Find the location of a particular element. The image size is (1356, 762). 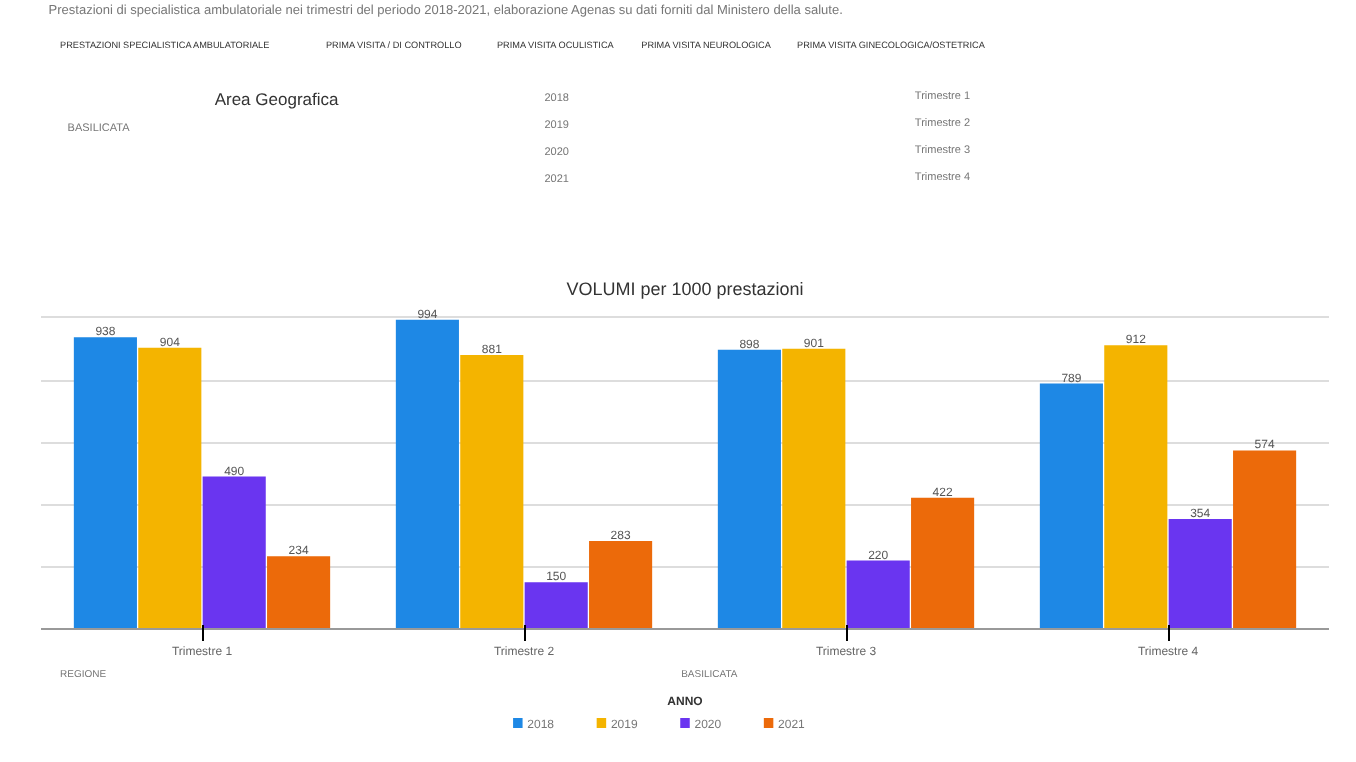

text: Area Geografica is located at coordinates (276, 99).